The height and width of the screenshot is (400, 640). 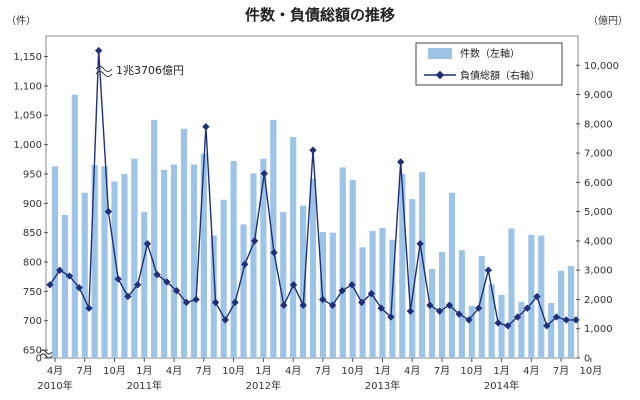 I want to click on right-tick-label: 8,000, so click(x=598, y=124).